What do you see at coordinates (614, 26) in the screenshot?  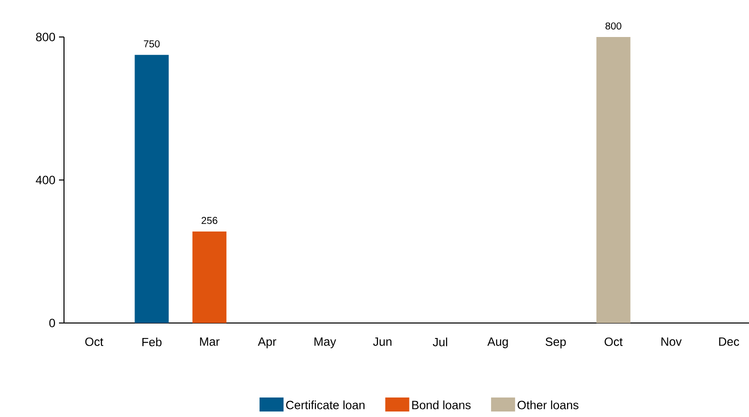 I see `data-label: 800` at bounding box center [614, 26].